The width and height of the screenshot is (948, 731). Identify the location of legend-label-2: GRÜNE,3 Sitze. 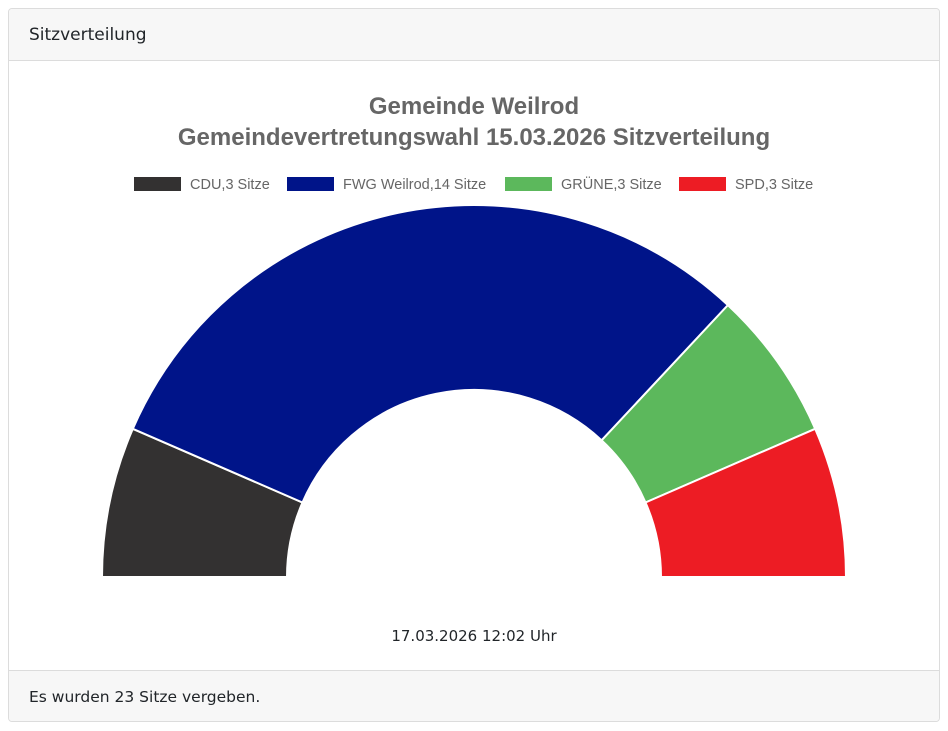
(611, 184).